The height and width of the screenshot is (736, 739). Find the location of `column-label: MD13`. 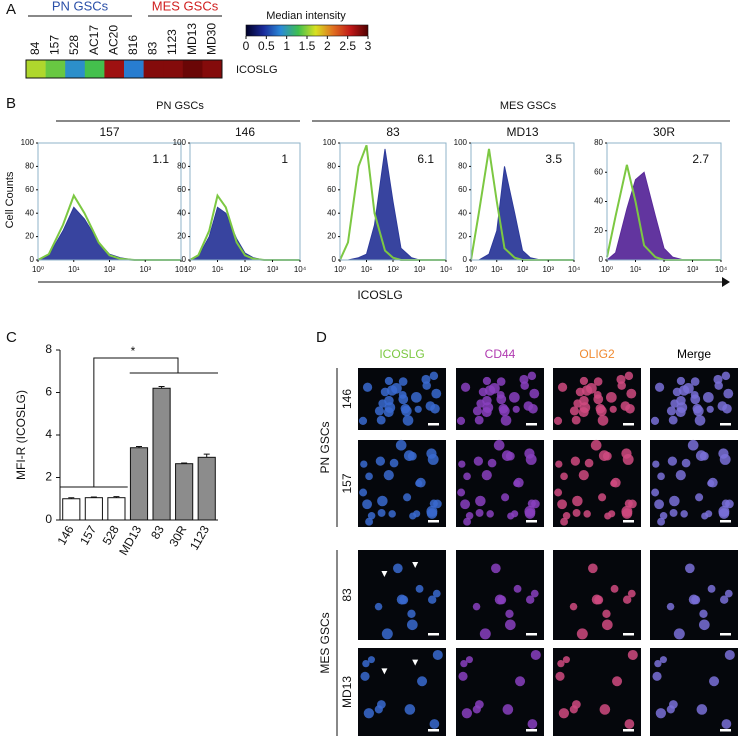

column-label: MD13 is located at coordinates (192, 39).